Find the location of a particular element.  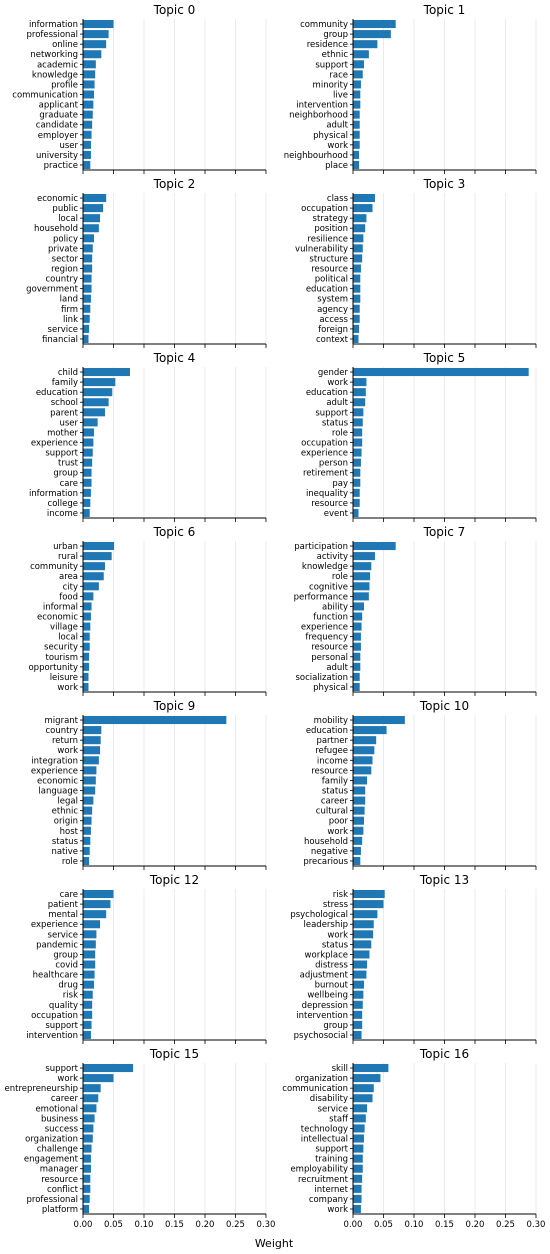

category-label: risk is located at coordinates (70, 996).